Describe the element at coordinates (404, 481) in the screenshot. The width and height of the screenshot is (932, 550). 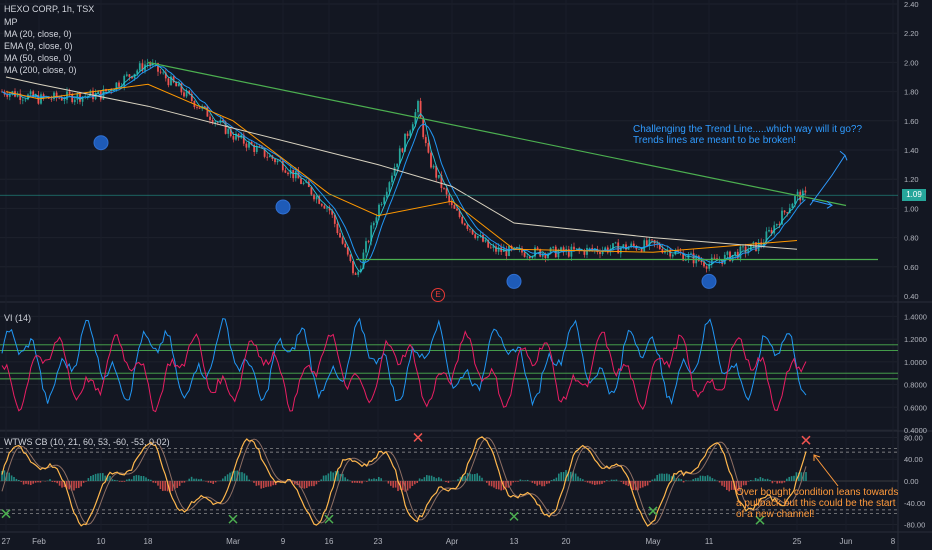
I see `wt2-line` at that location.